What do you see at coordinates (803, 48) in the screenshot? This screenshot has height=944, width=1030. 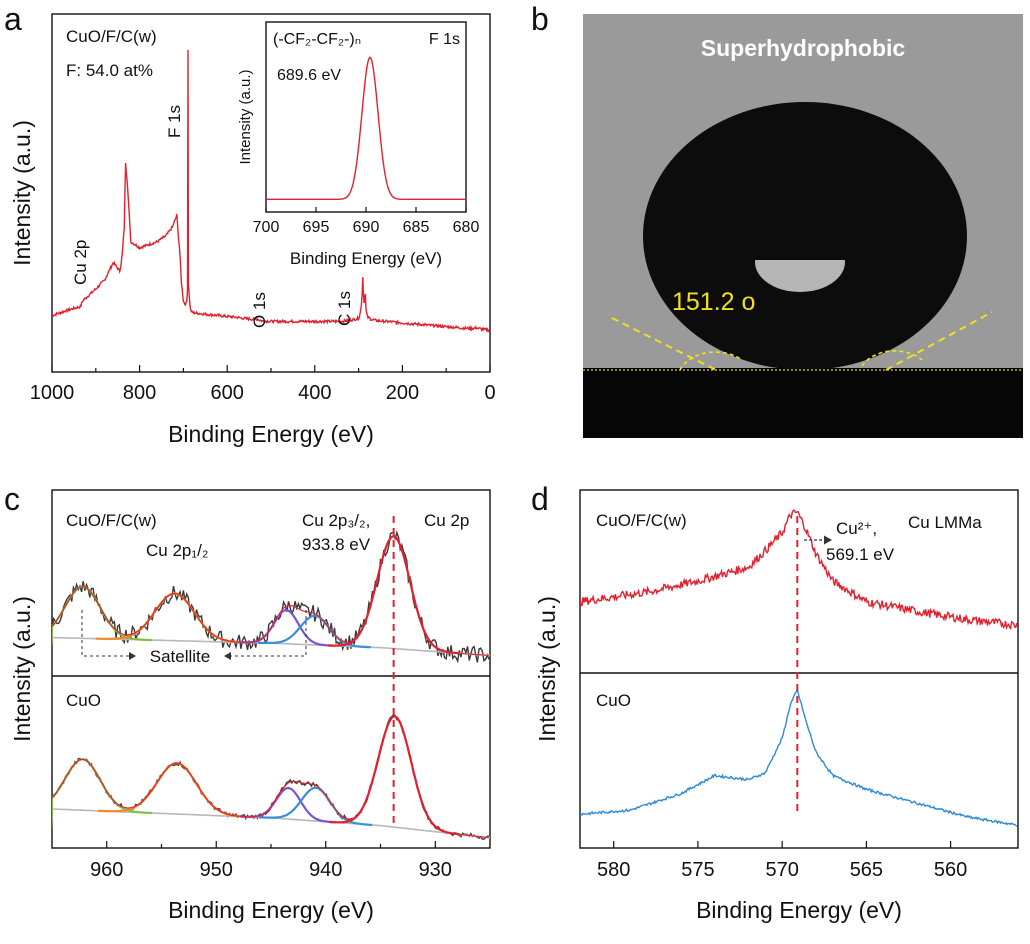 I see `photo-title: Superhydrophobic` at bounding box center [803, 48].